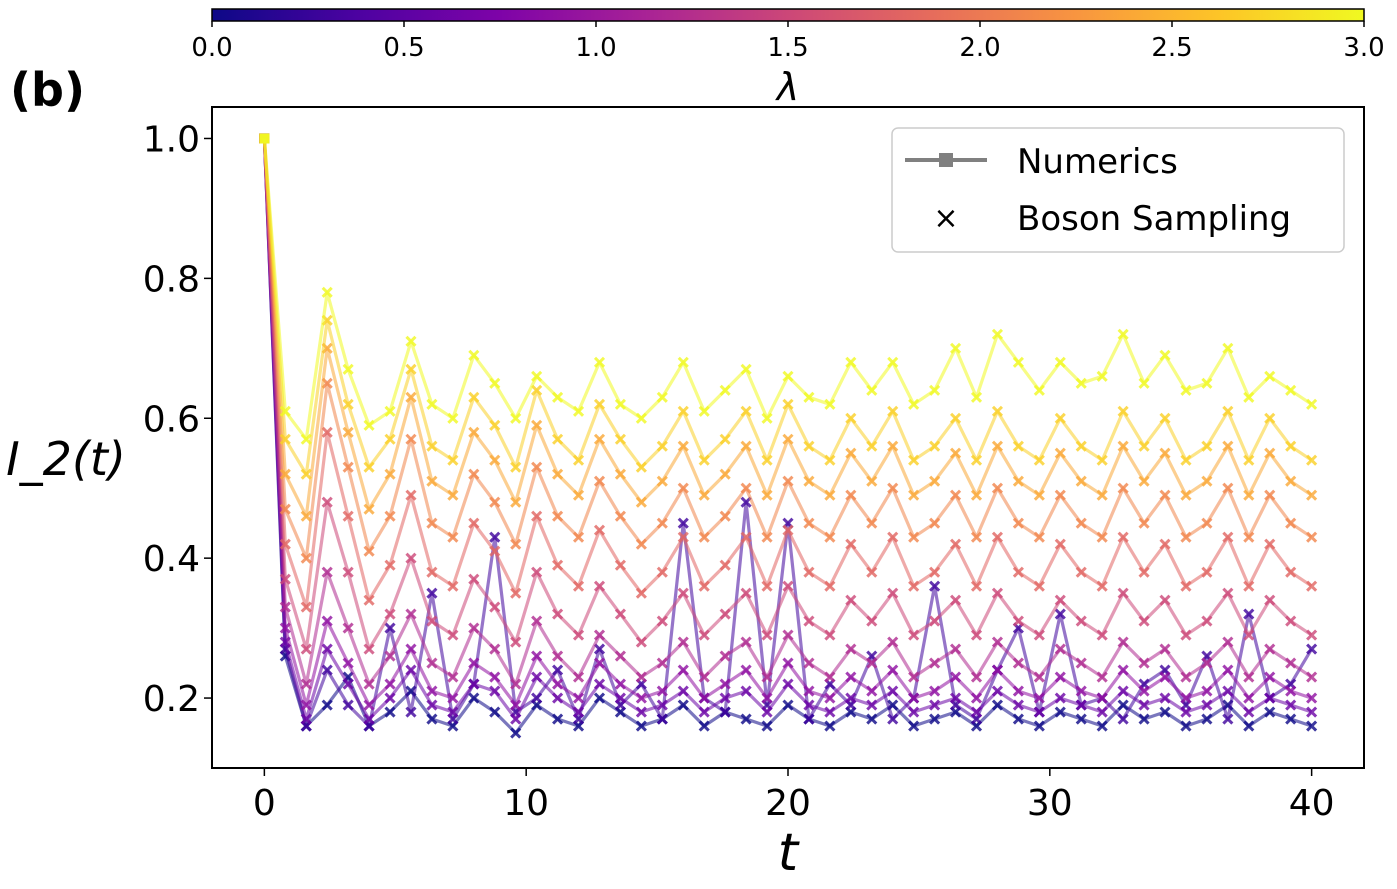  I want to click on y-tick-label: 0.6, so click(171, 419).